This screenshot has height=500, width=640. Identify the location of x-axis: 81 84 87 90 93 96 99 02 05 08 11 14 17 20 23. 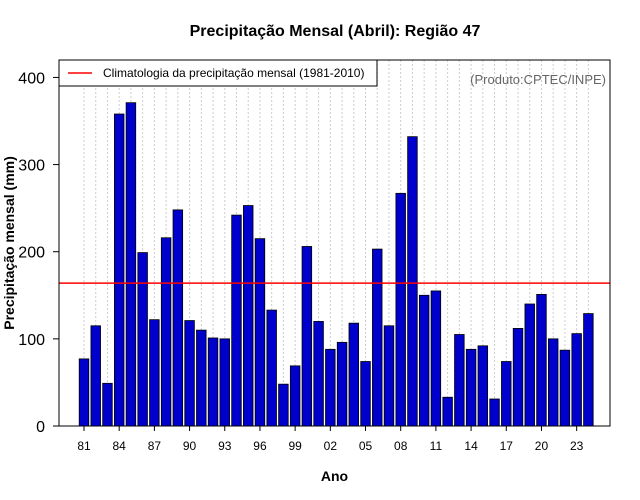
(330, 439).